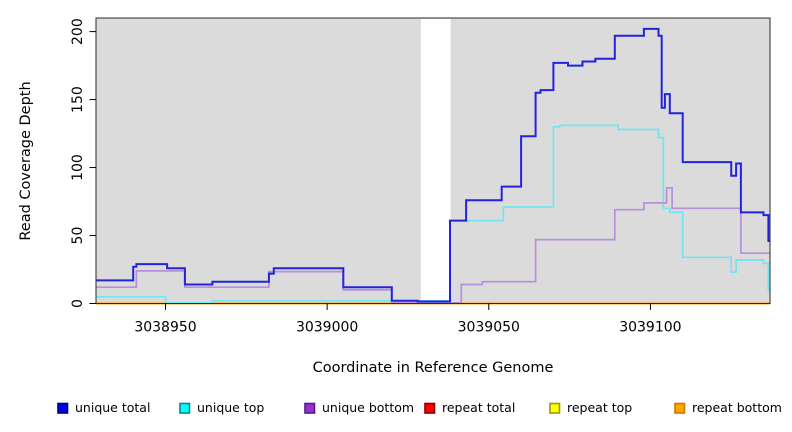  I want to click on y-tick-label: 50, so click(78, 236).